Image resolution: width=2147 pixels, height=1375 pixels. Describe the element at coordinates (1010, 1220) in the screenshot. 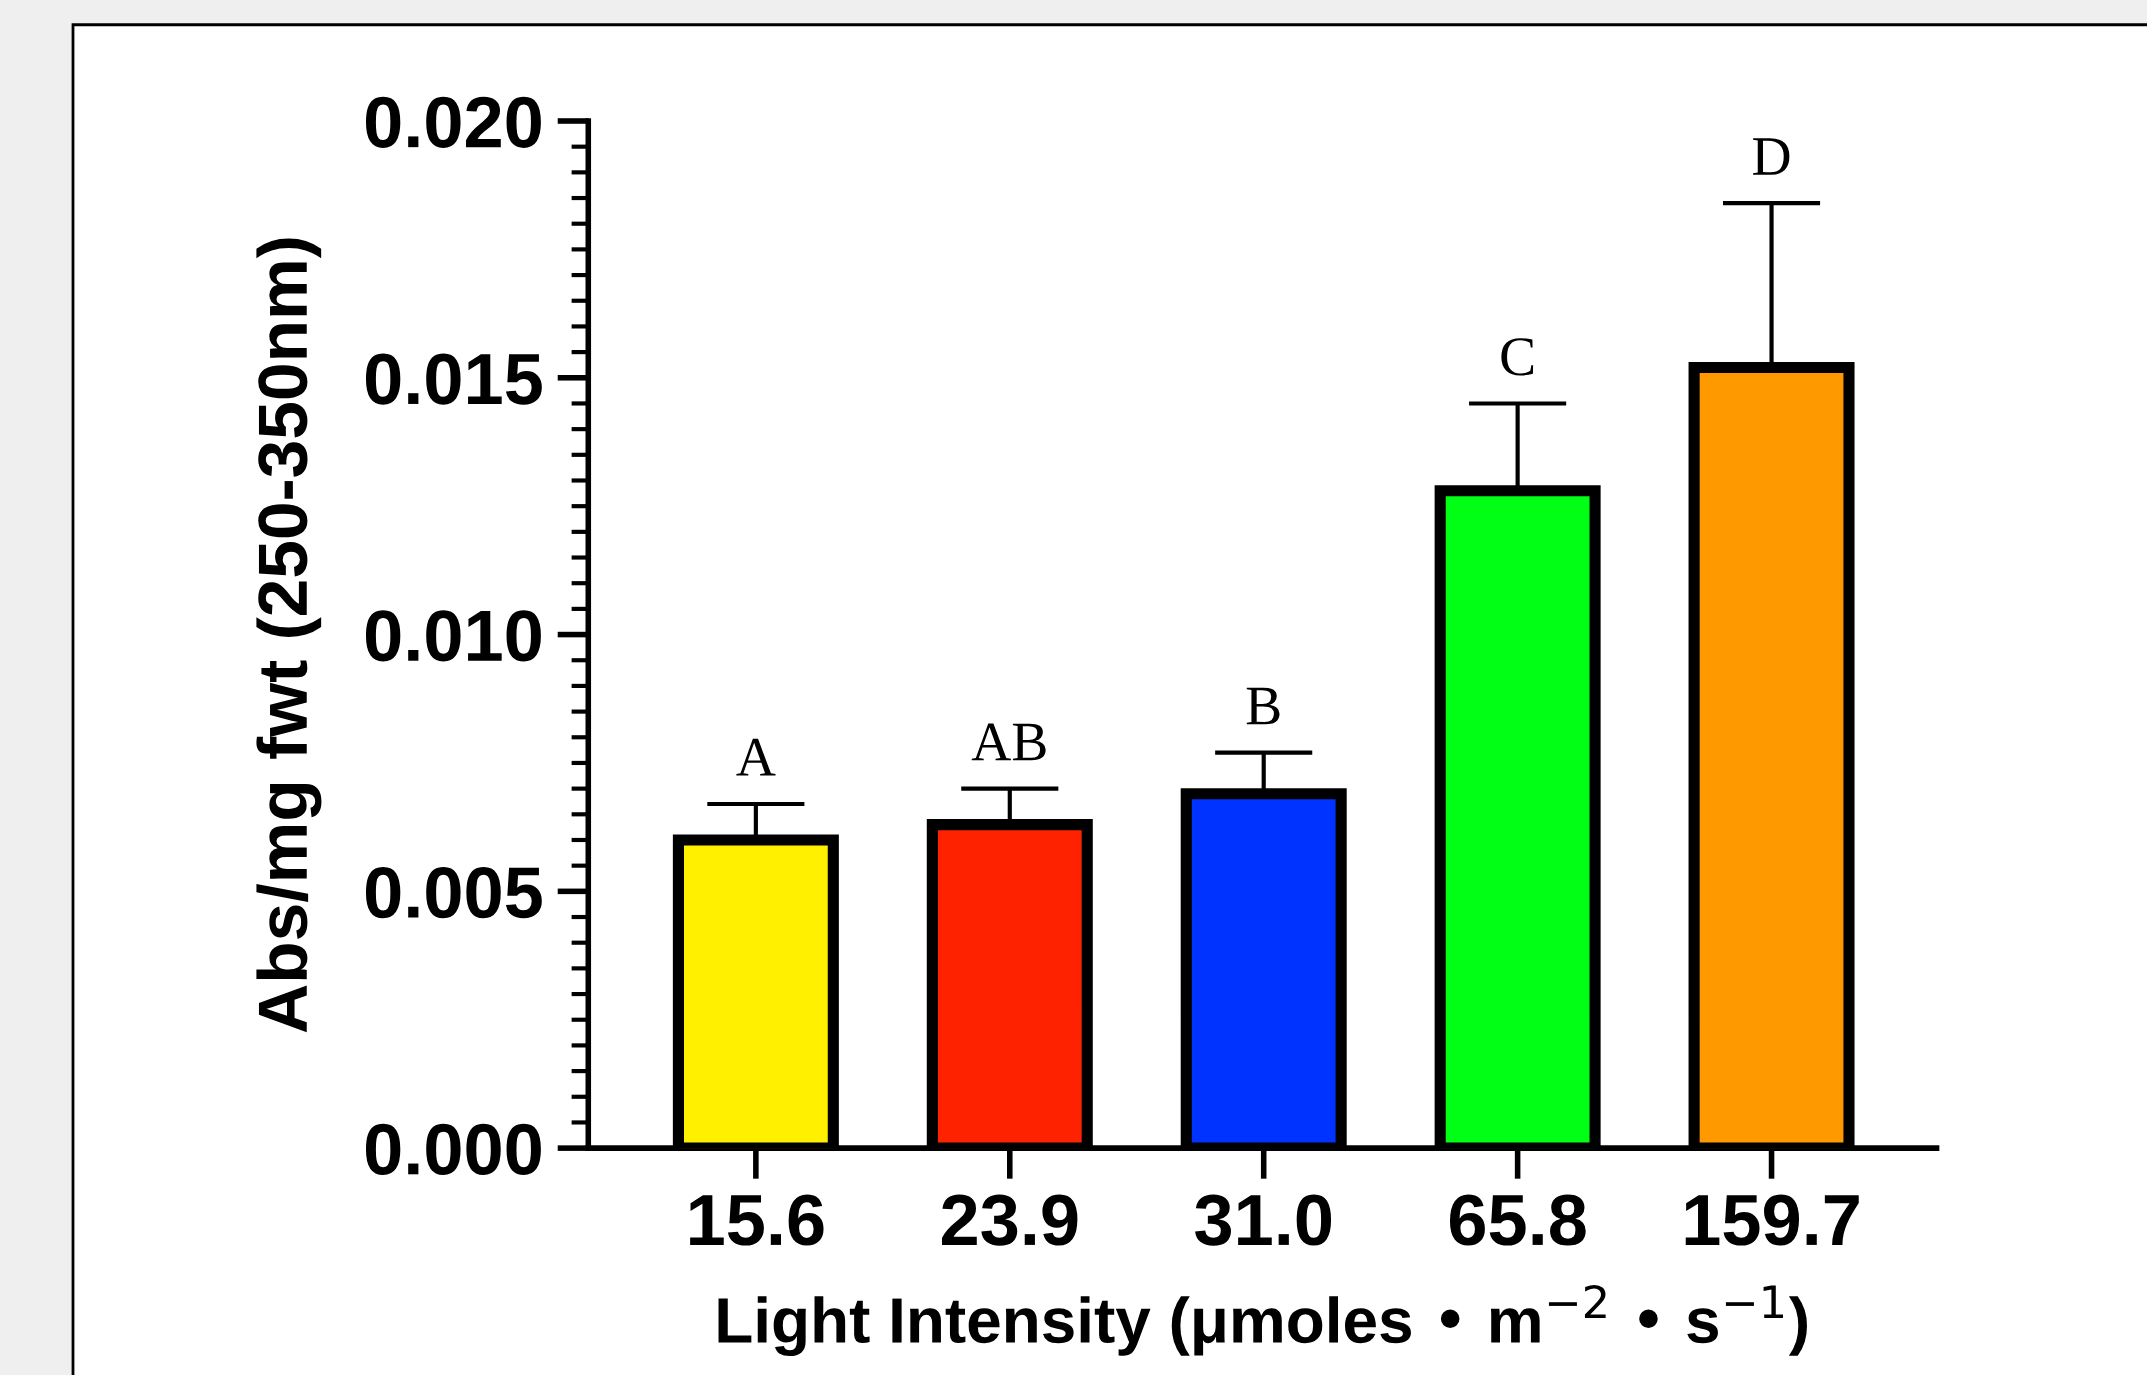

I see `x-tick-label: 23.9` at that location.